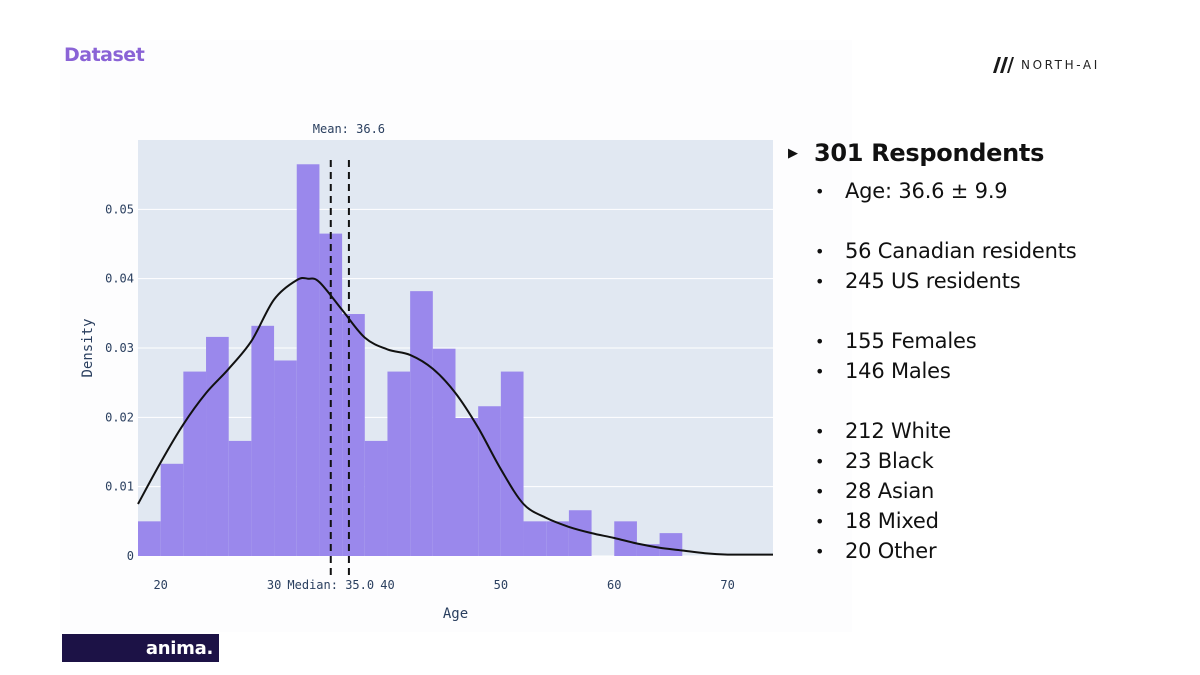 Image resolution: width=1200 pixels, height=675 pixels. I want to click on x-axis-label: Age, so click(455, 614).